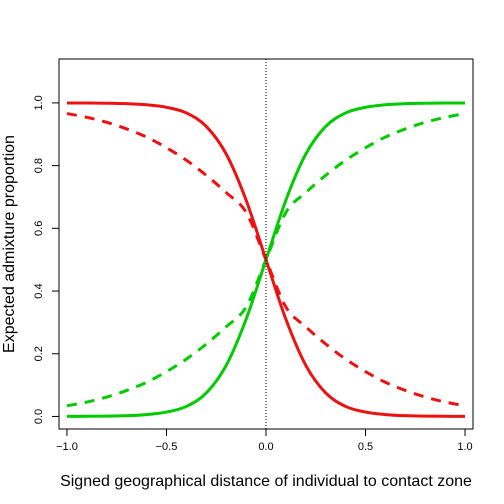  I want to click on y-tick-label: 0.0, so click(39, 416).